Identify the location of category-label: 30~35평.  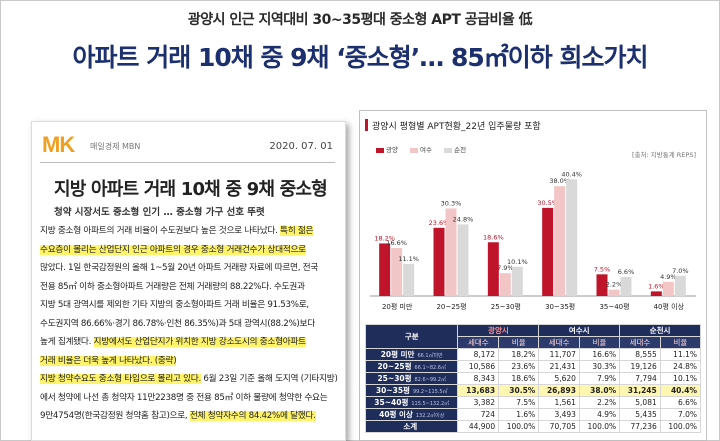
(560, 306).